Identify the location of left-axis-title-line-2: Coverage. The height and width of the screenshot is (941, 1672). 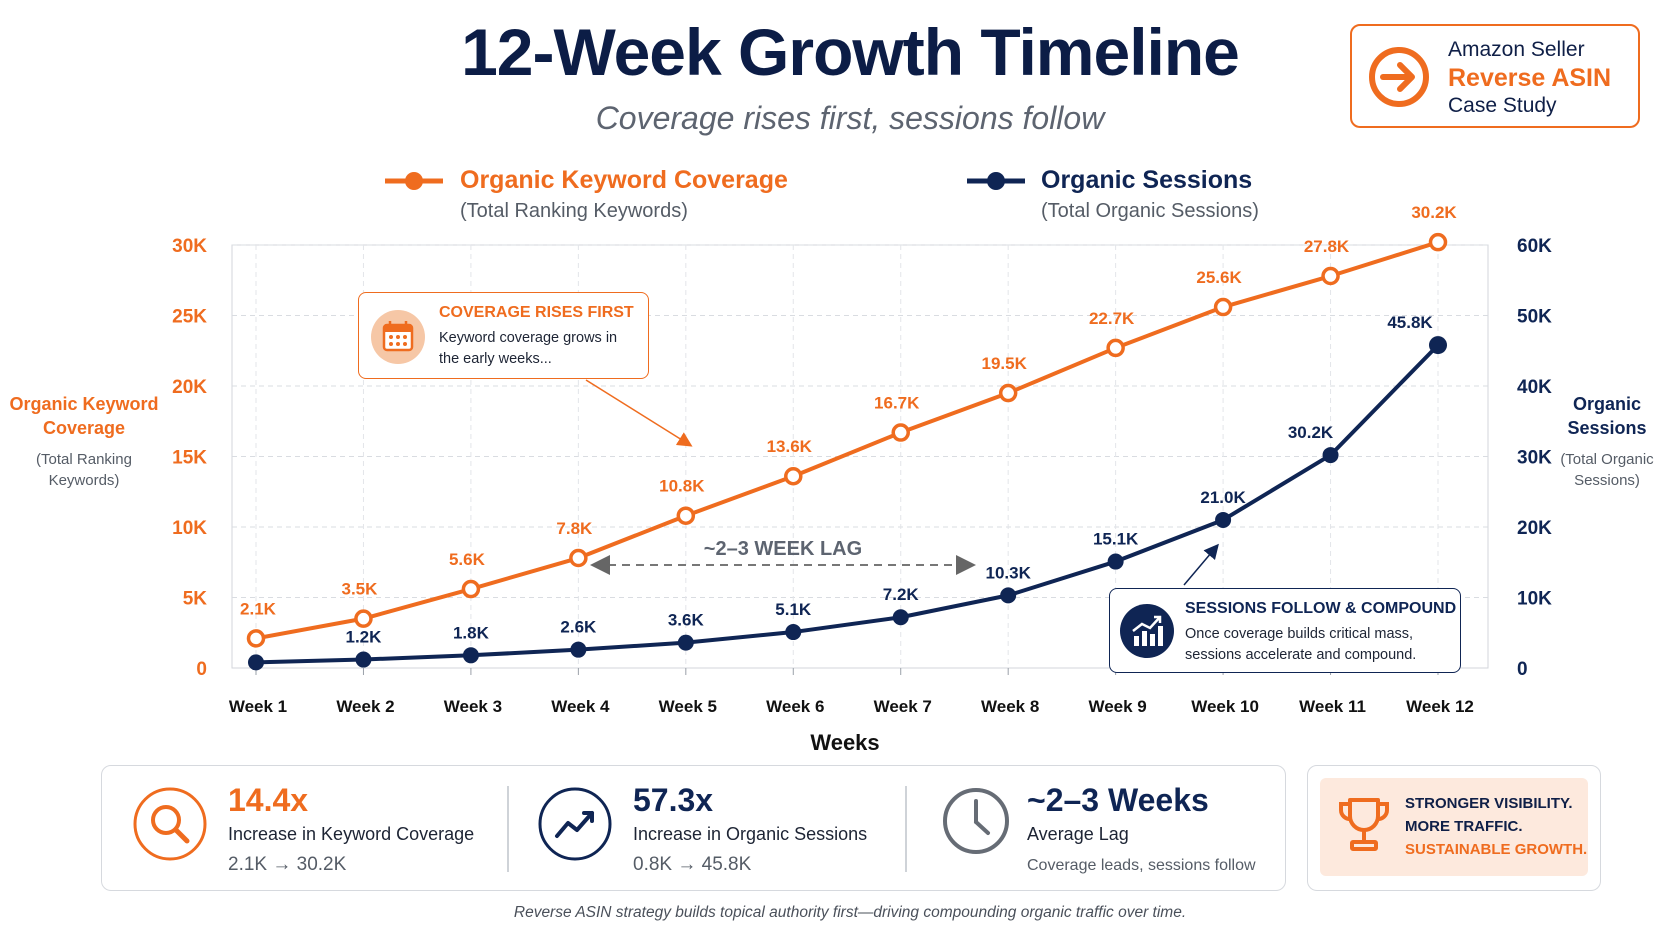
(84, 428).